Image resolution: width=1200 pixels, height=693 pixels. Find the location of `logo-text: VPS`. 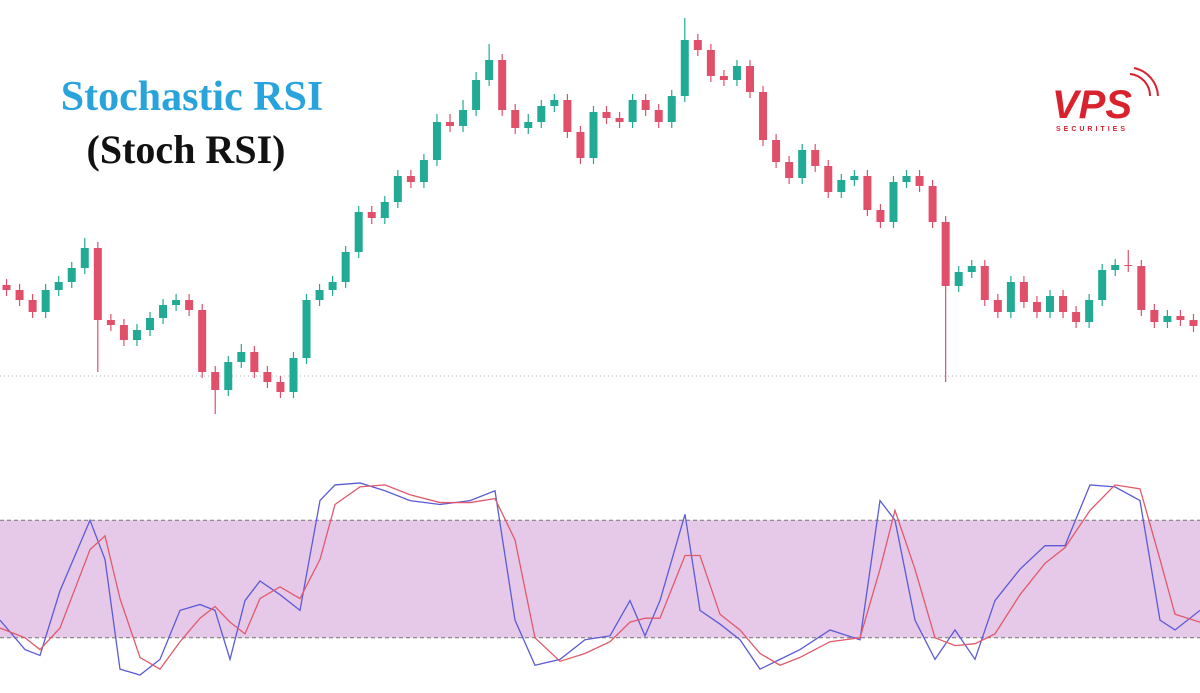

logo-text: VPS is located at coordinates (1092, 105).